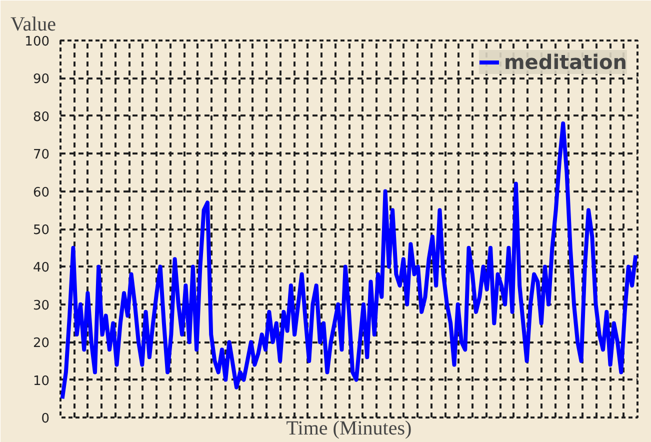 The width and height of the screenshot is (651, 442). I want to click on y-tick-label: 70, so click(41, 155).